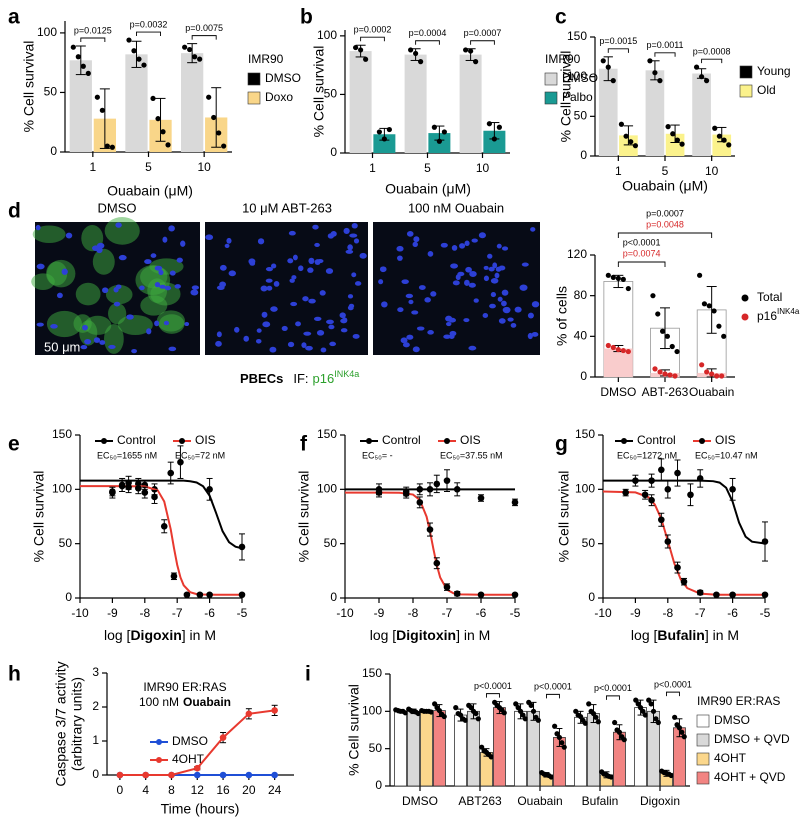 This screenshot has width=800, height=822. Describe the element at coordinates (726, 455) in the screenshot. I see `ec50-label: EC₅₀=10.47 nM` at that location.